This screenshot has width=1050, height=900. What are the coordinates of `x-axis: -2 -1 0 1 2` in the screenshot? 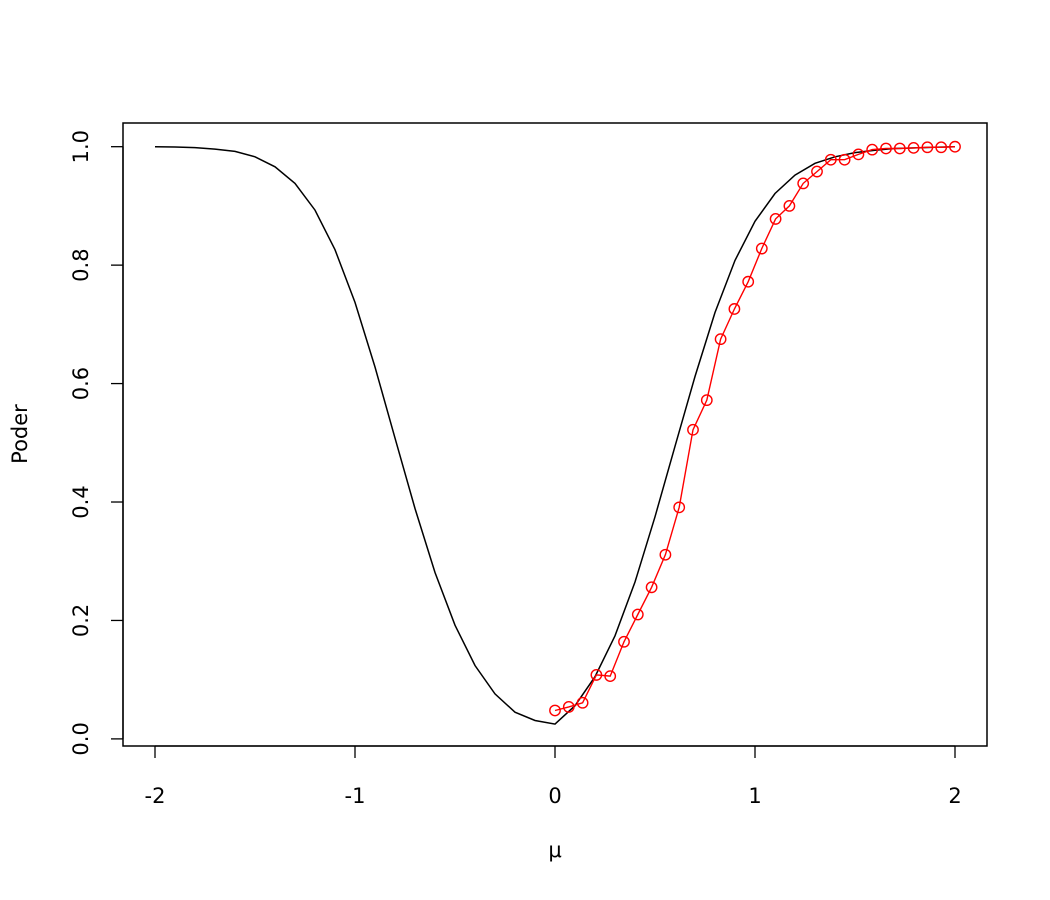 It's located at (553, 776).